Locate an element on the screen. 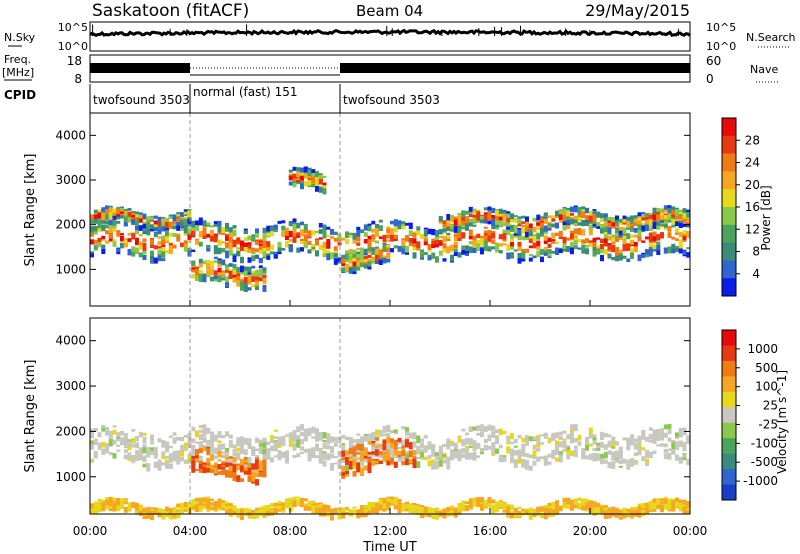  y-tick-label: 3000 is located at coordinates (70, 180).